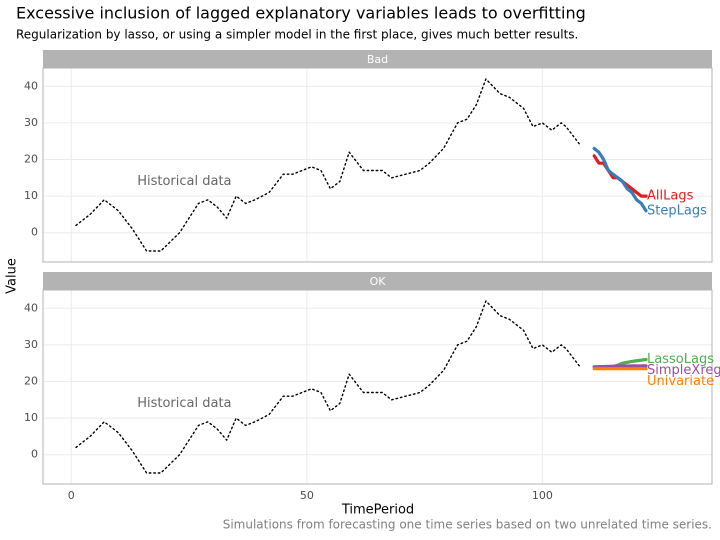  I want to click on x-tick-label: 50, so click(307, 495).